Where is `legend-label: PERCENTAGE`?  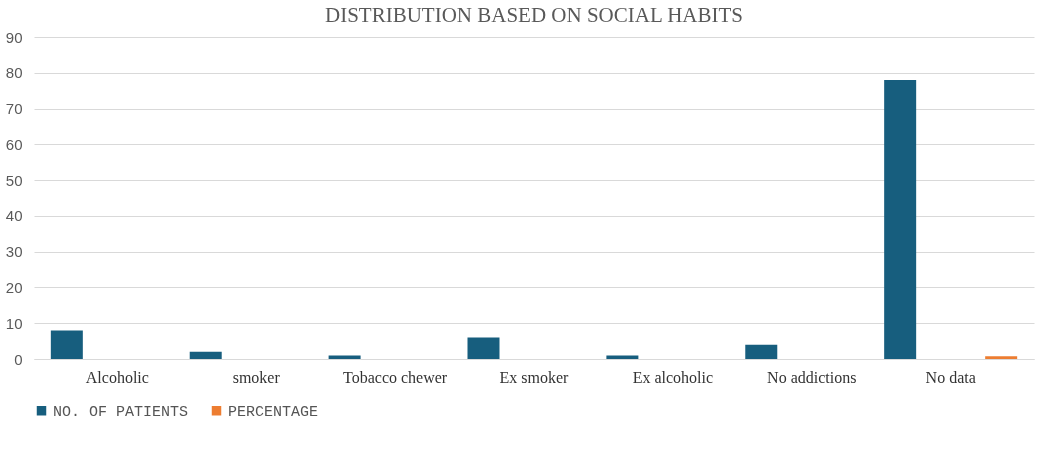
legend-label: PERCENTAGE is located at coordinates (273, 412).